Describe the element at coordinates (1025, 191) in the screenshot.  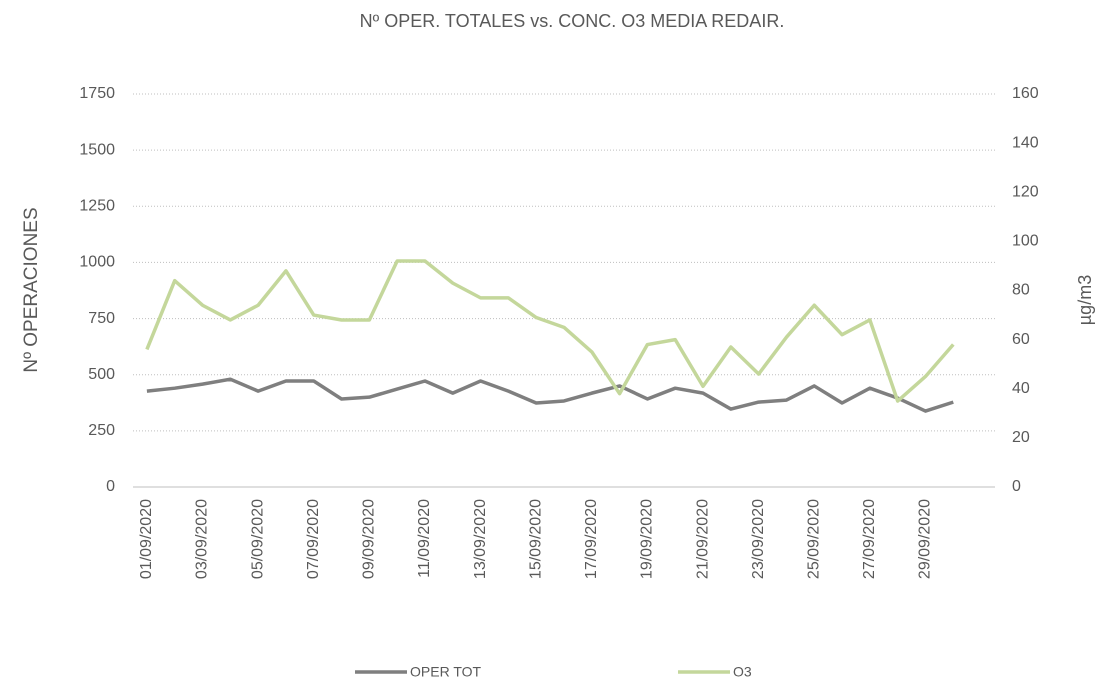
I see `y2-tick-label: 120` at that location.